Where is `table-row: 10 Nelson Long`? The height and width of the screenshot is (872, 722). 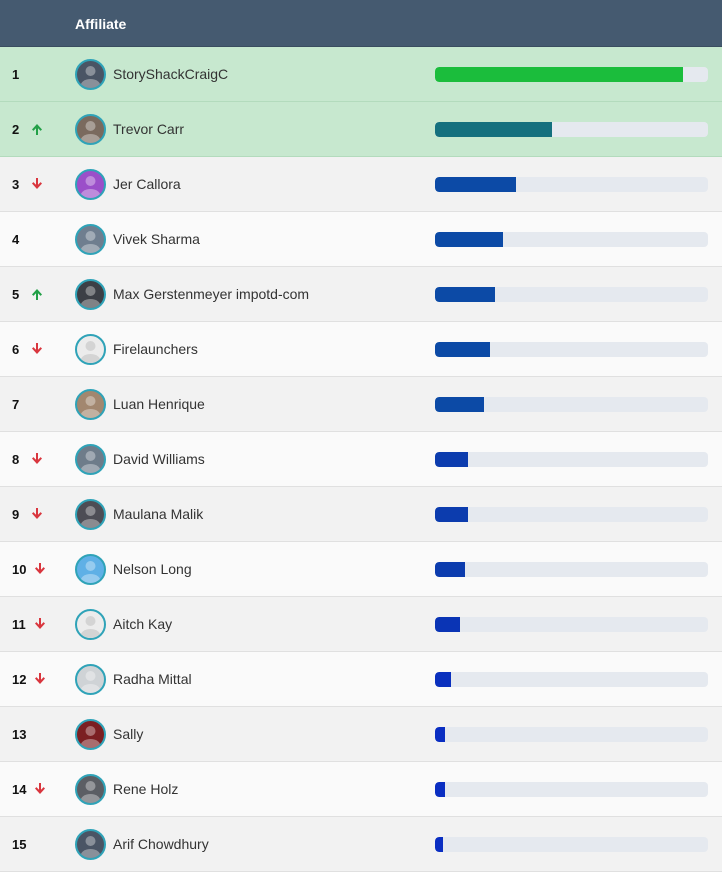
table-row: 10 Nelson Long is located at coordinates (361, 569).